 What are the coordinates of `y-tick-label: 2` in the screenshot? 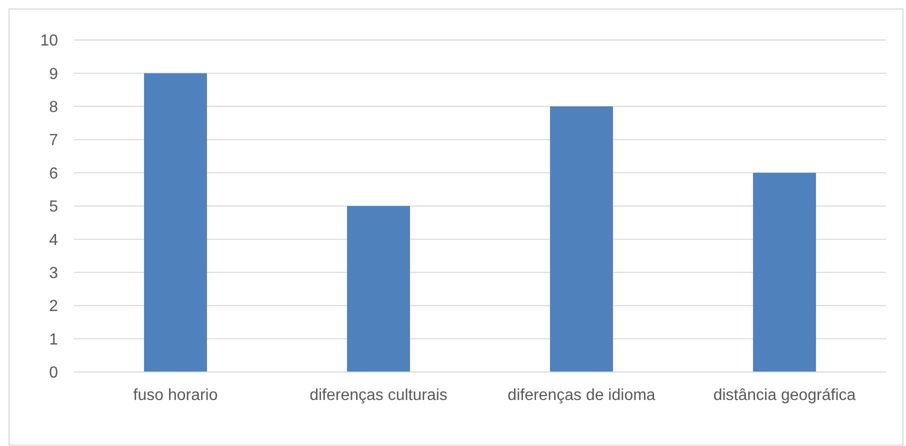 It's located at (53, 307).